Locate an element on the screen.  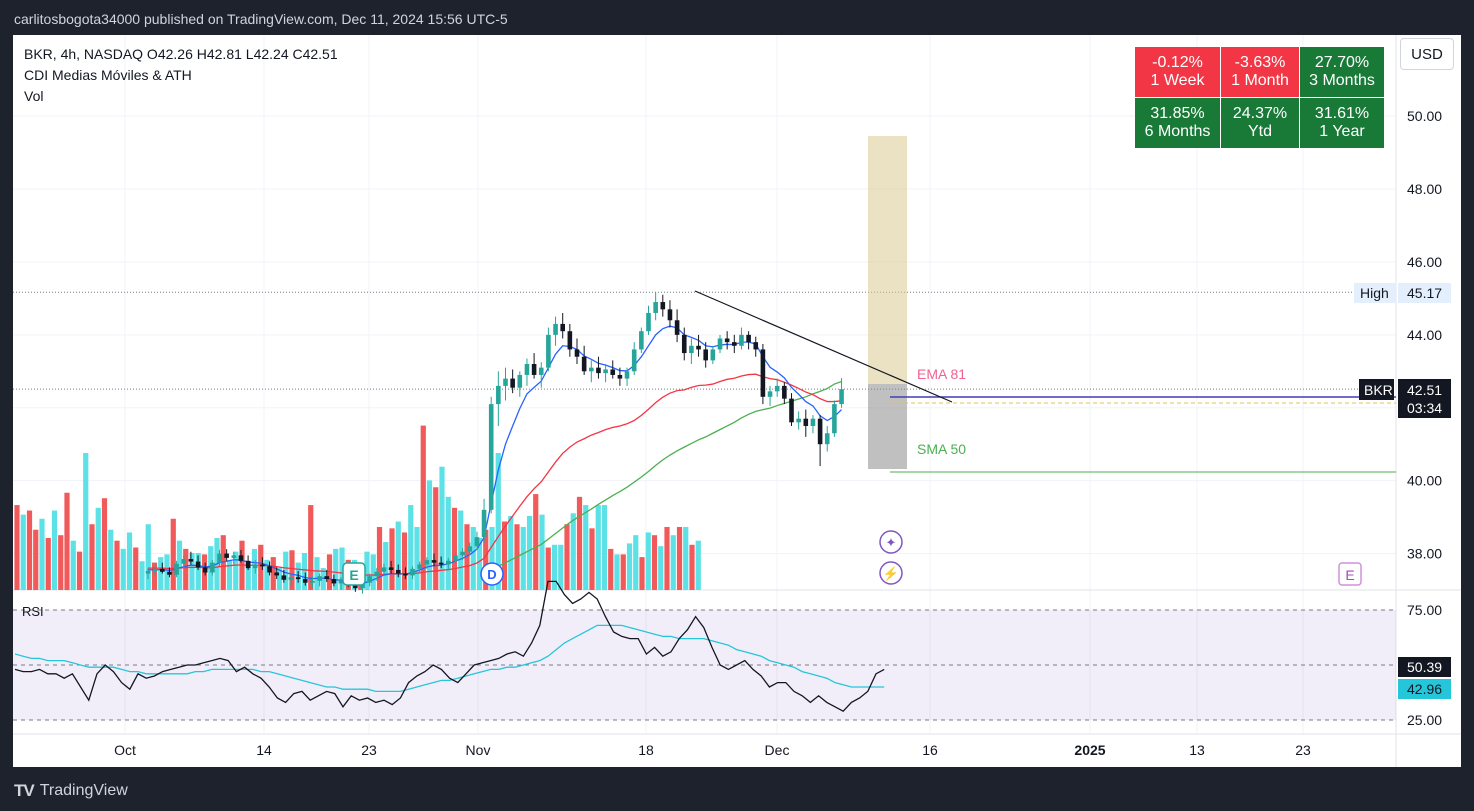
performance-period: 6 Months is located at coordinates (1177, 131).